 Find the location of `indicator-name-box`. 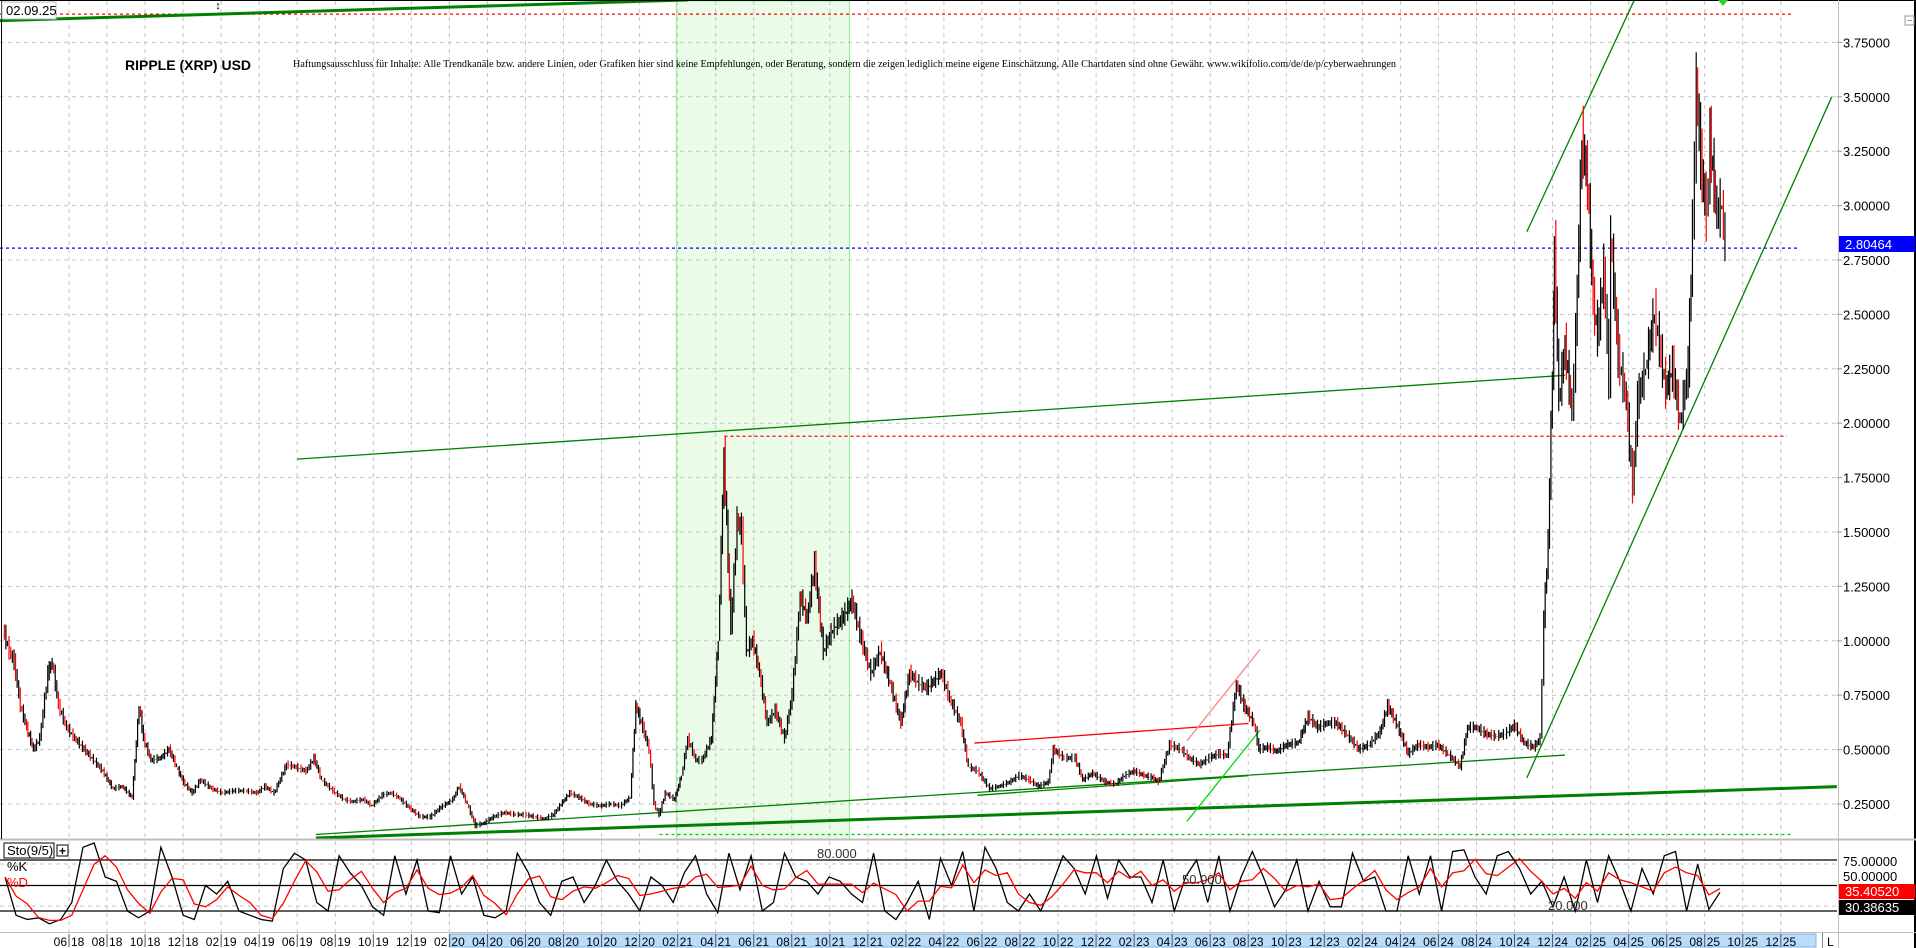

indicator-name-box is located at coordinates (29, 850).